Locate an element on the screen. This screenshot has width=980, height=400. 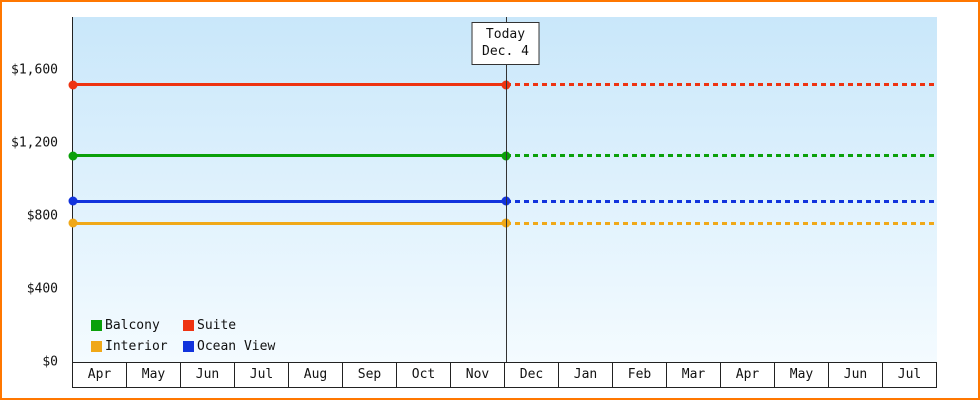
legend-label: Suite is located at coordinates (217, 325).